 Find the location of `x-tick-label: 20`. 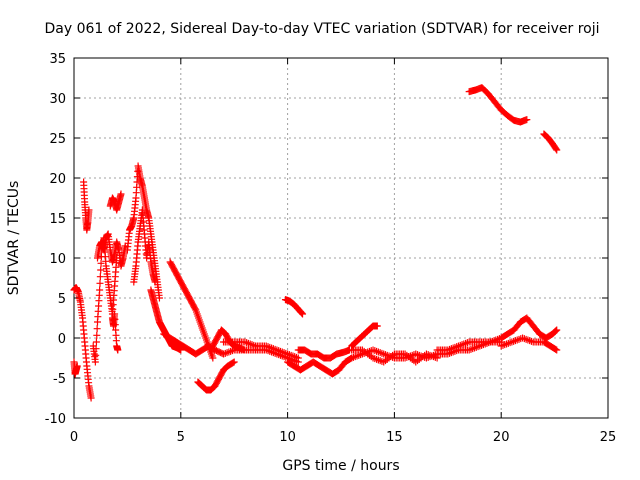

x-tick-label: 20 is located at coordinates (501, 437).